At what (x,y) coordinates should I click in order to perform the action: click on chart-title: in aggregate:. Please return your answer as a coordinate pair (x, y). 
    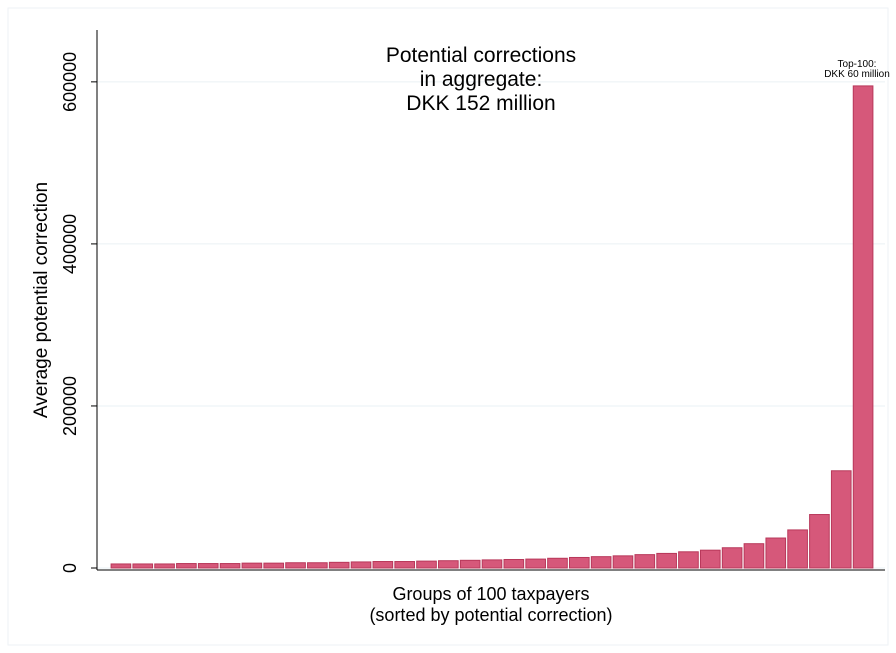
    Looking at the image, I should click on (481, 79).